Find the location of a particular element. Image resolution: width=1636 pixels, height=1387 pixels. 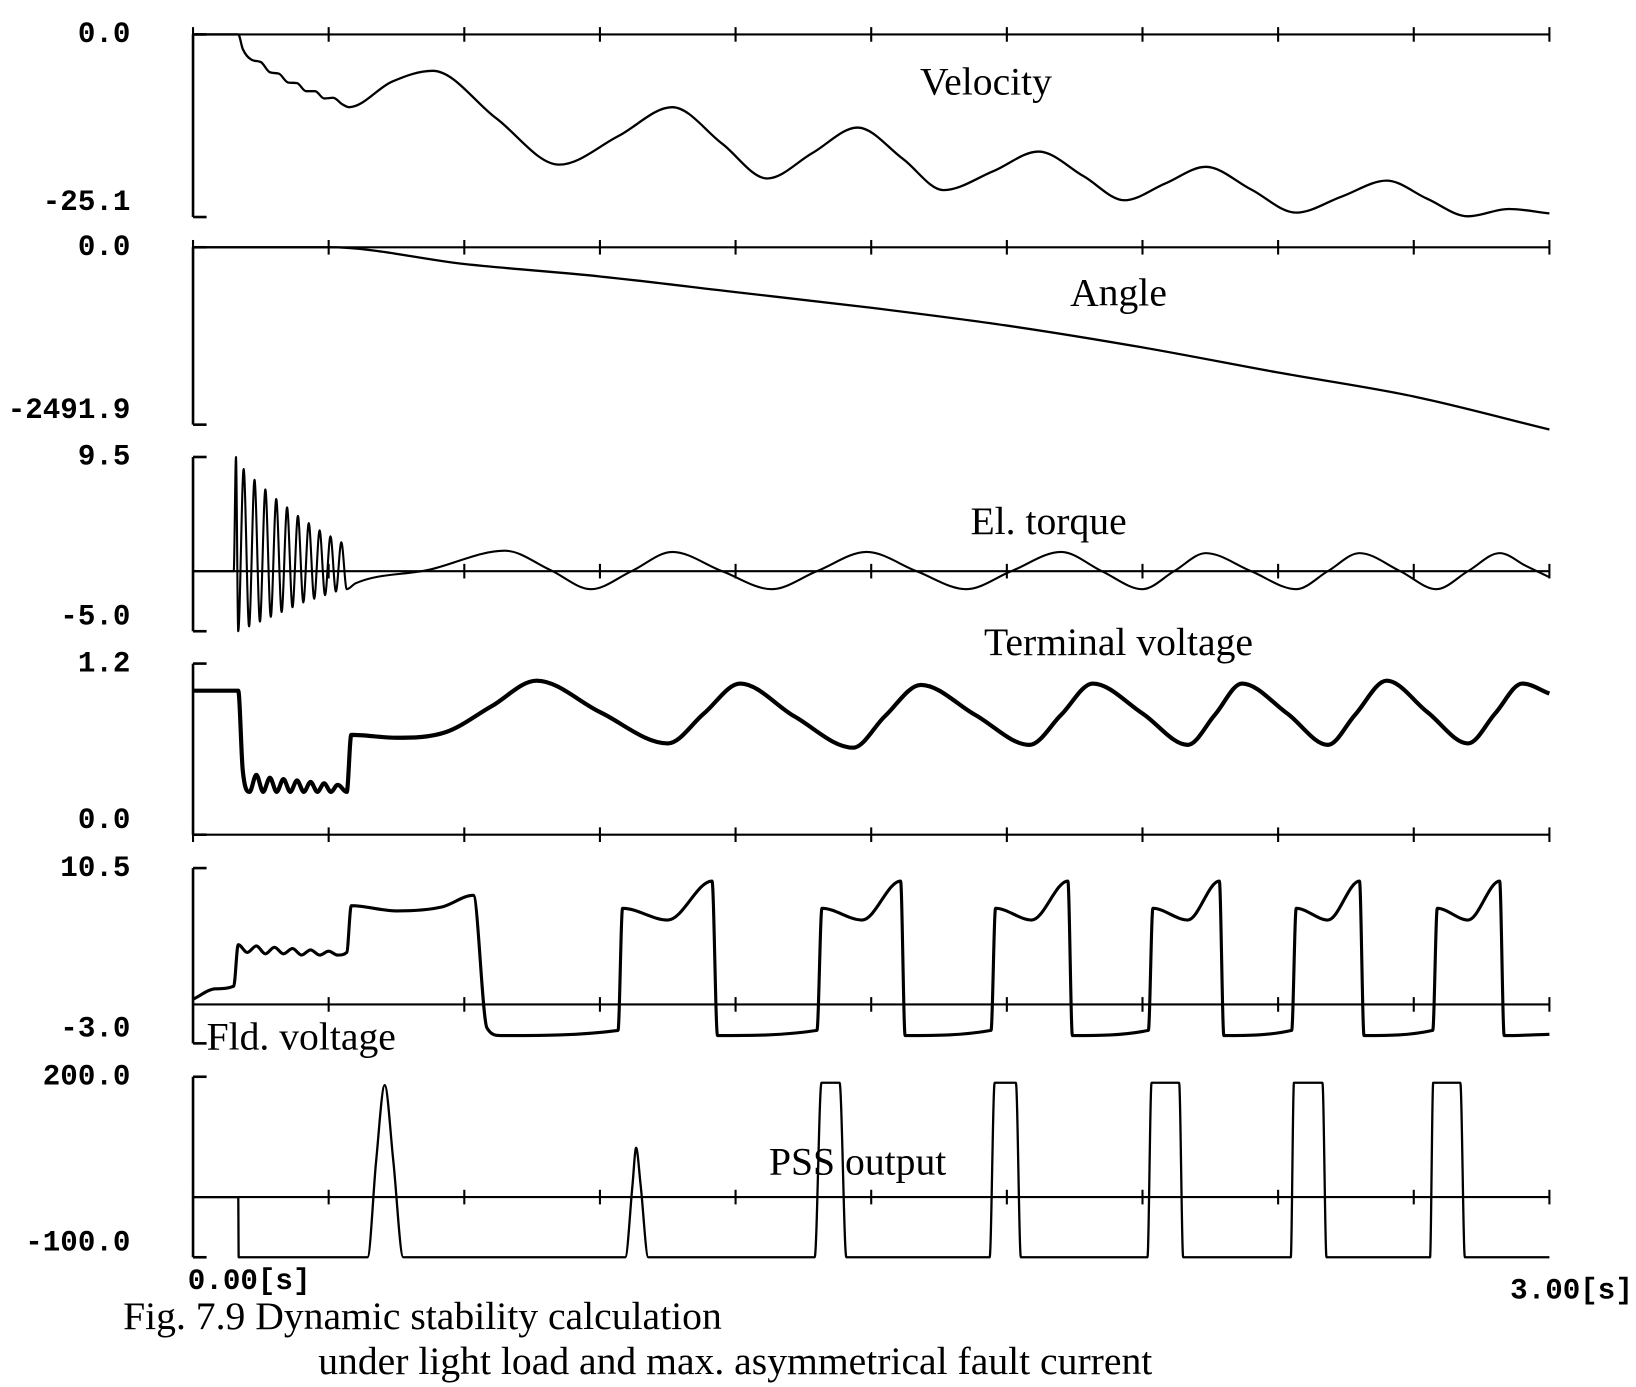

x-tick-label: 3.00[s] is located at coordinates (1571, 1290).